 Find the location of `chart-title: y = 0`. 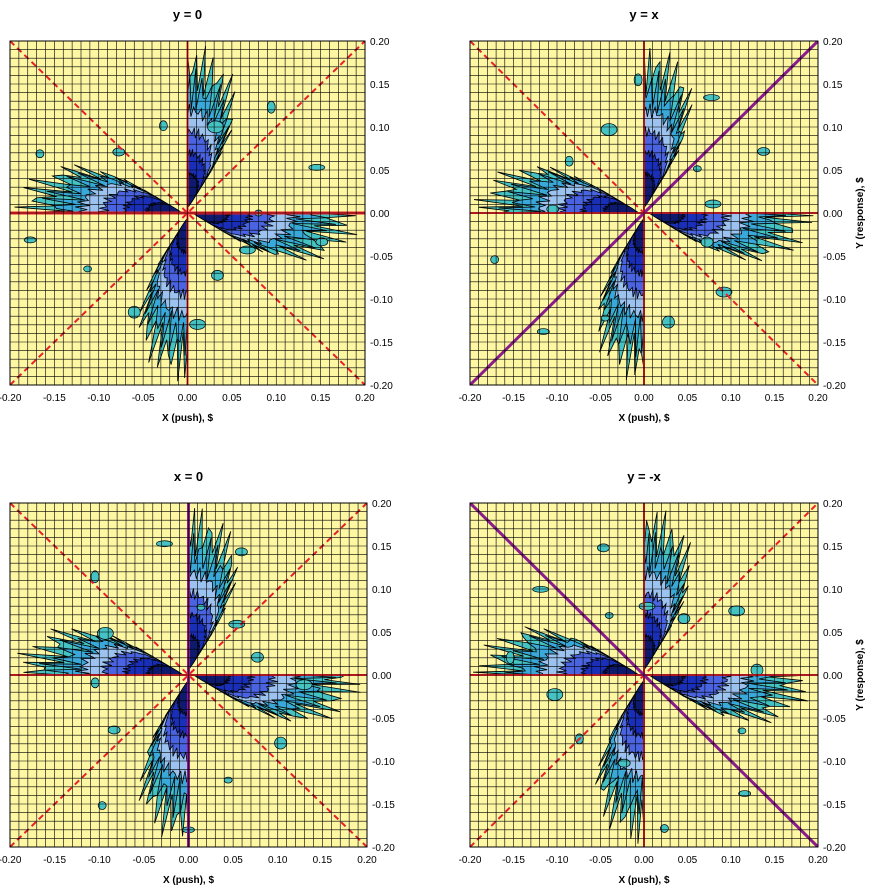

chart-title: y = 0 is located at coordinates (187, 14).